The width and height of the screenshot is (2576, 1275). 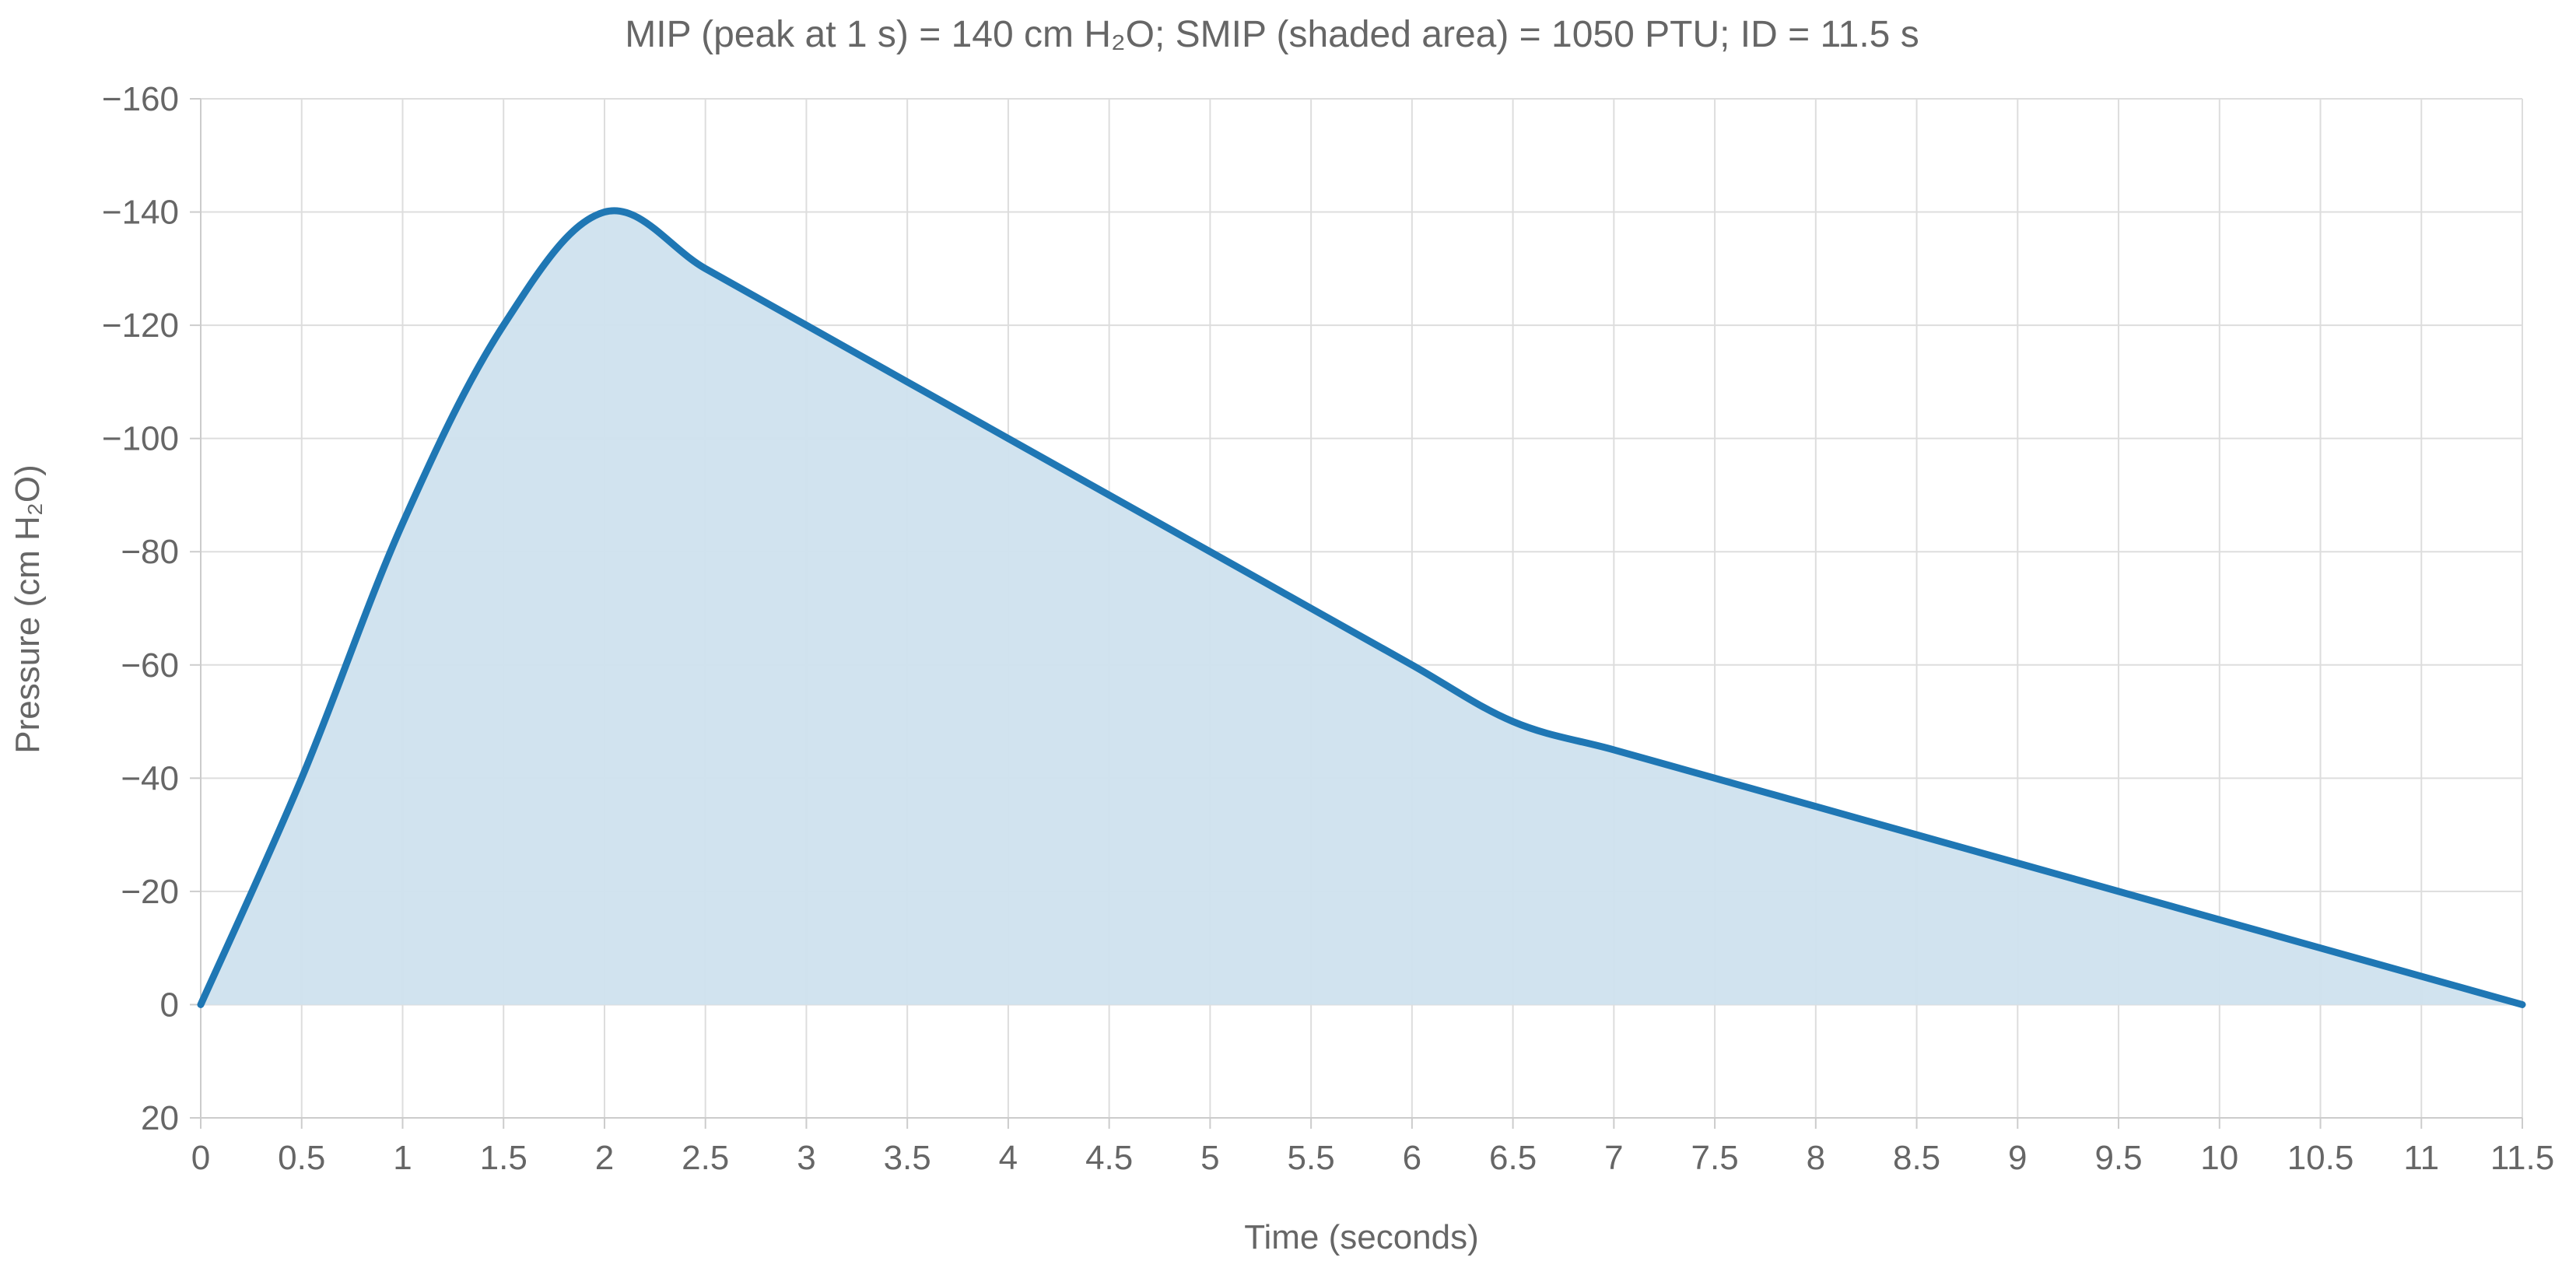 What do you see at coordinates (504, 1158) in the screenshot?
I see `x-tick-label: 1.5` at bounding box center [504, 1158].